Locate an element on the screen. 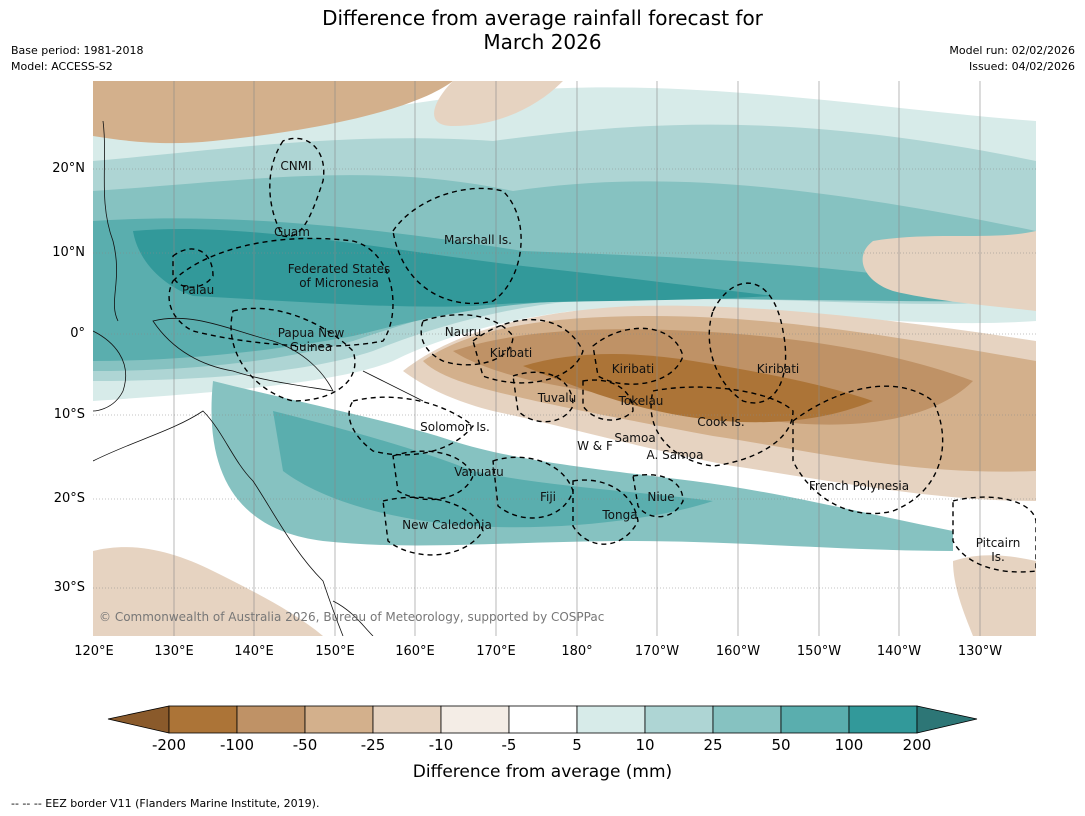 The image size is (1085, 816). eez-palau is located at coordinates (193, 268).